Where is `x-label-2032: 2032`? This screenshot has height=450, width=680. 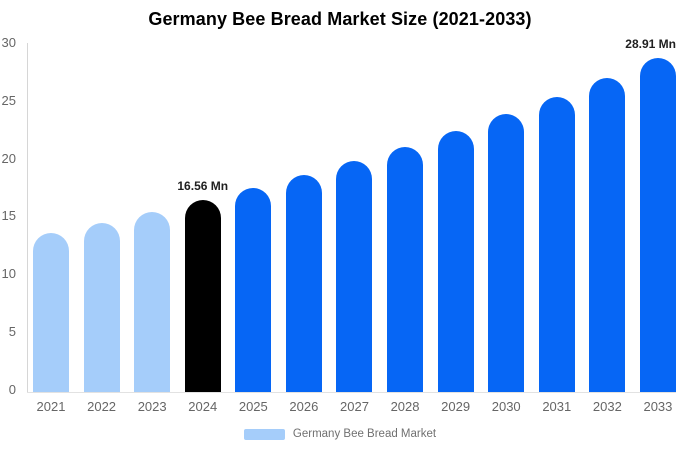 x-label-2032: 2032 is located at coordinates (607, 406).